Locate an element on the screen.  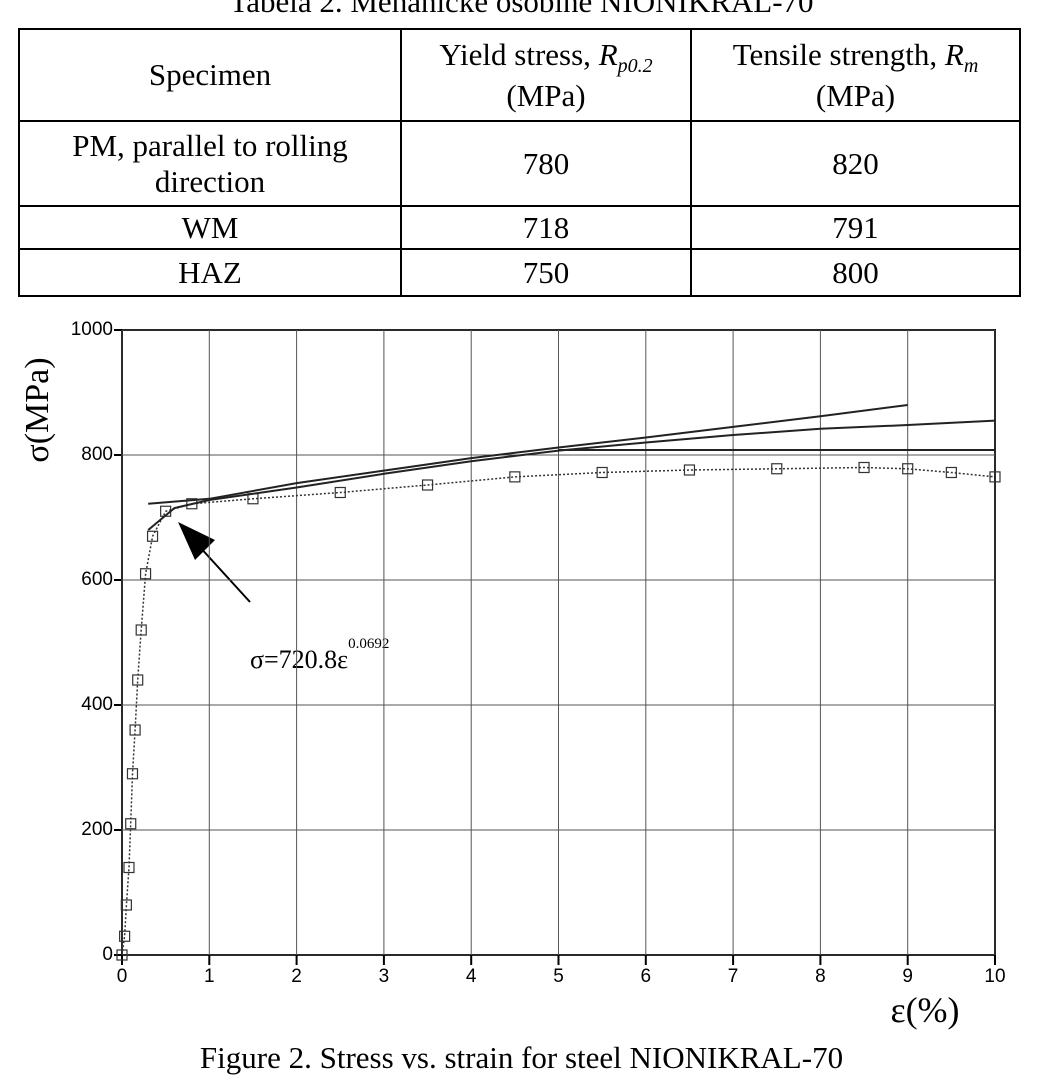
x-tick-label: 5 is located at coordinates (558, 976).